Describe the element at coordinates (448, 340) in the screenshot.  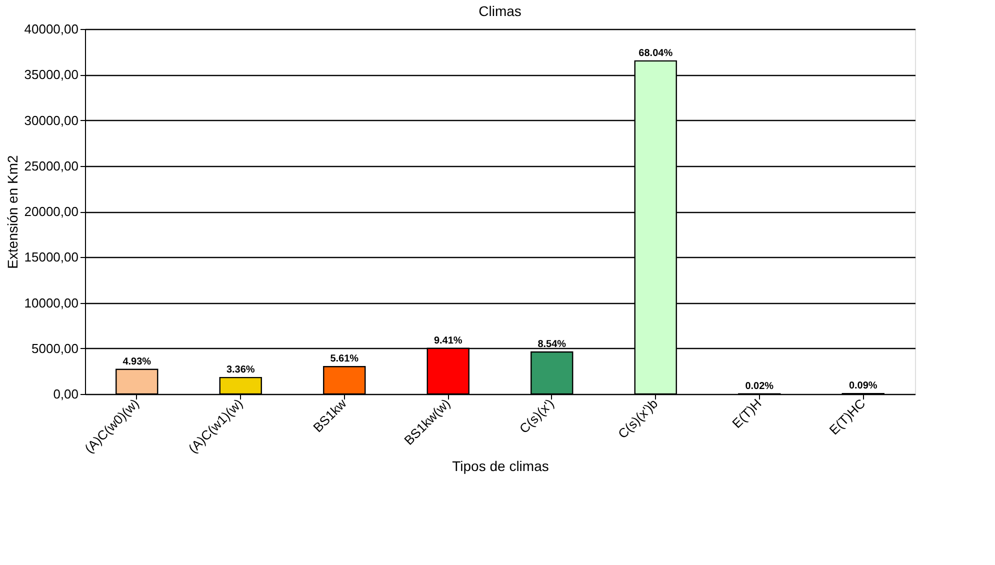
I see `annotation: 9.41%` at that location.